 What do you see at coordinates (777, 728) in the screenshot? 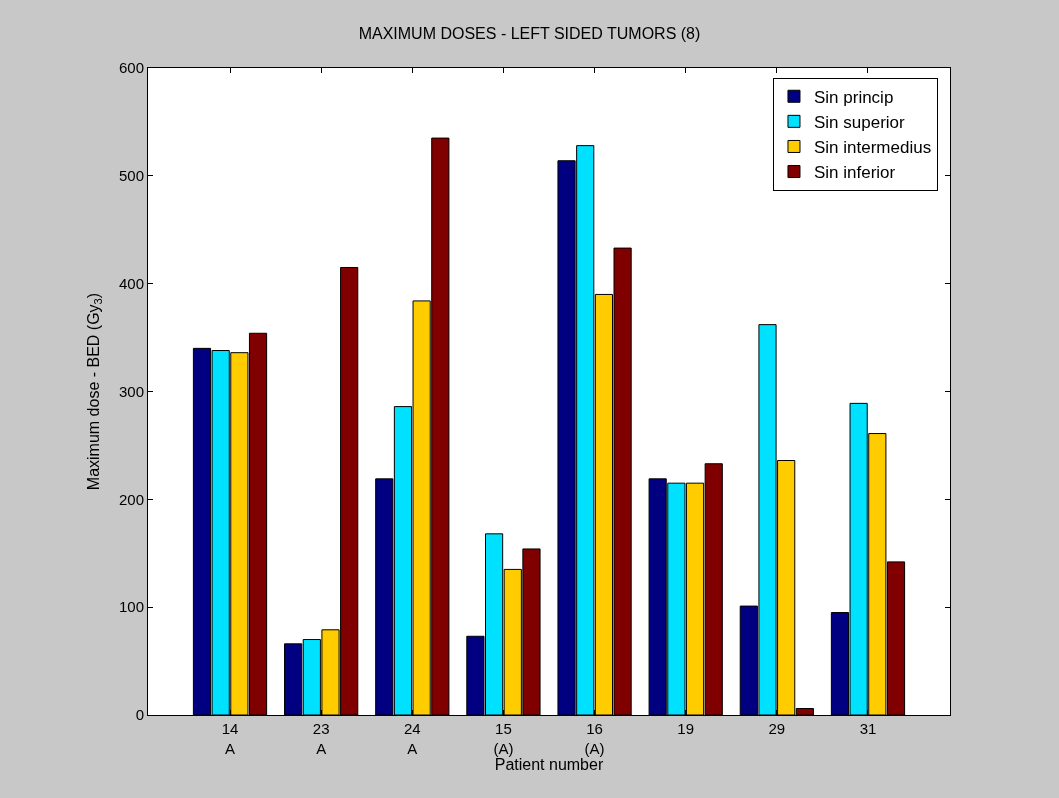
I see `x-tick-label: 29` at bounding box center [777, 728].